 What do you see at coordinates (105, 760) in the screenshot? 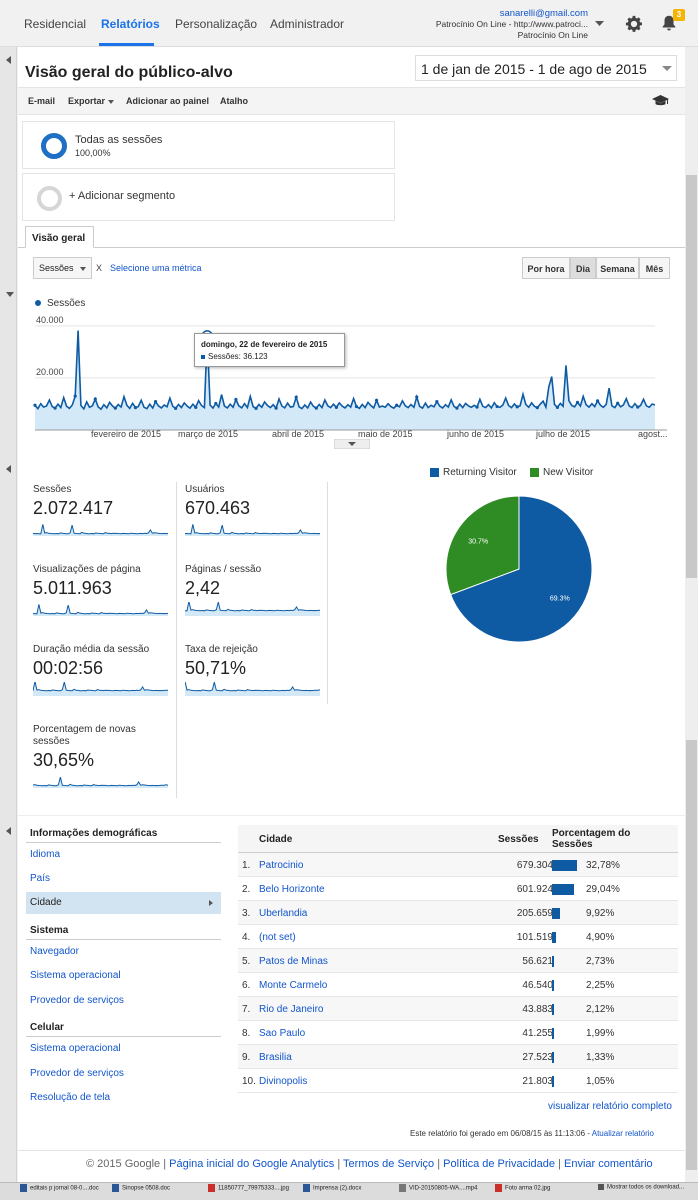
I see `kpi-card: Porcentagem de novas sessões 30,65%` at bounding box center [105, 760].